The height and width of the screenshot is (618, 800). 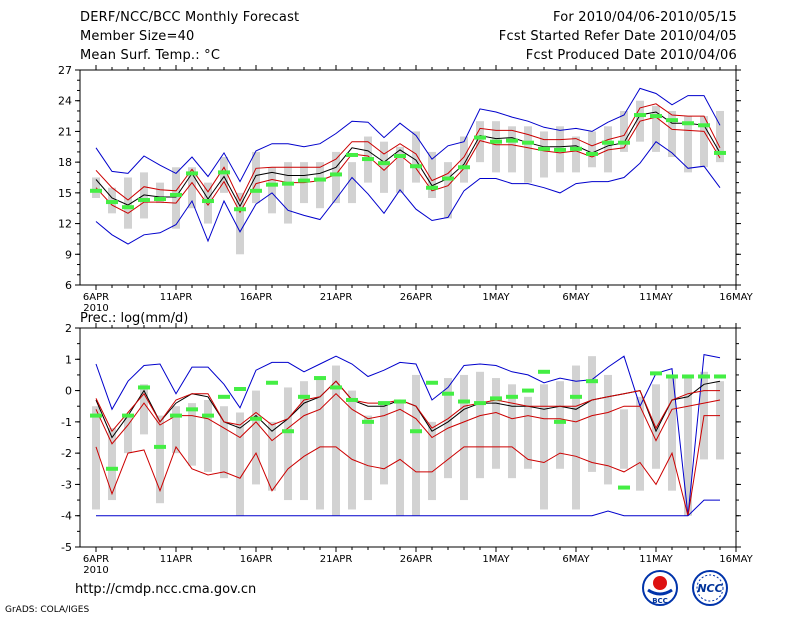 I want to click on ncc-logo: NCC, so click(x=710, y=588).